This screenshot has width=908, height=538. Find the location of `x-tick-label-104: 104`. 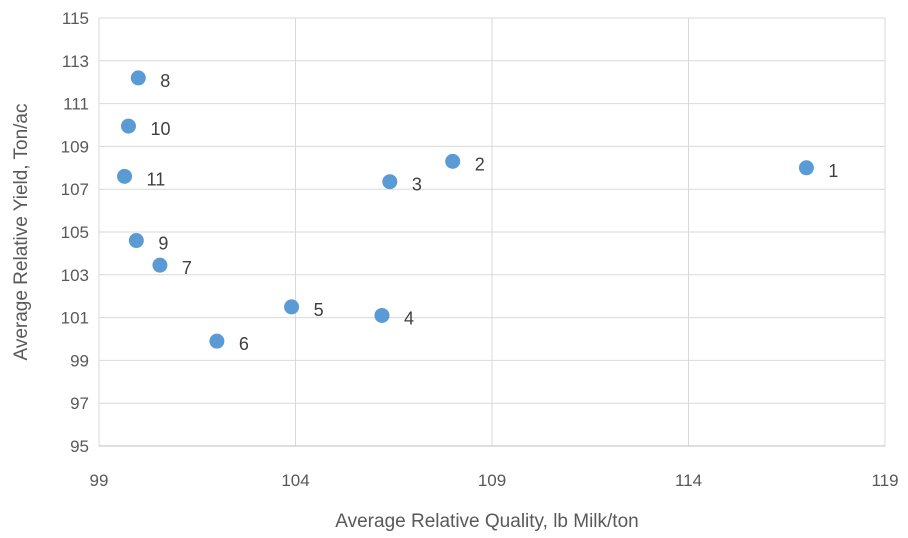

x-tick-label-104: 104 is located at coordinates (295, 480).